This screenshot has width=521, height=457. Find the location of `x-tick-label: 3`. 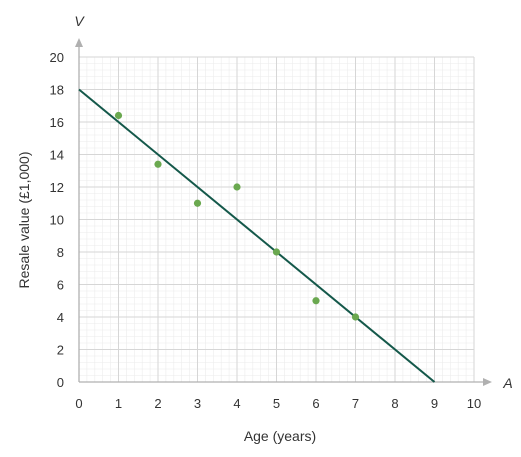

x-tick-label: 3 is located at coordinates (197, 403).